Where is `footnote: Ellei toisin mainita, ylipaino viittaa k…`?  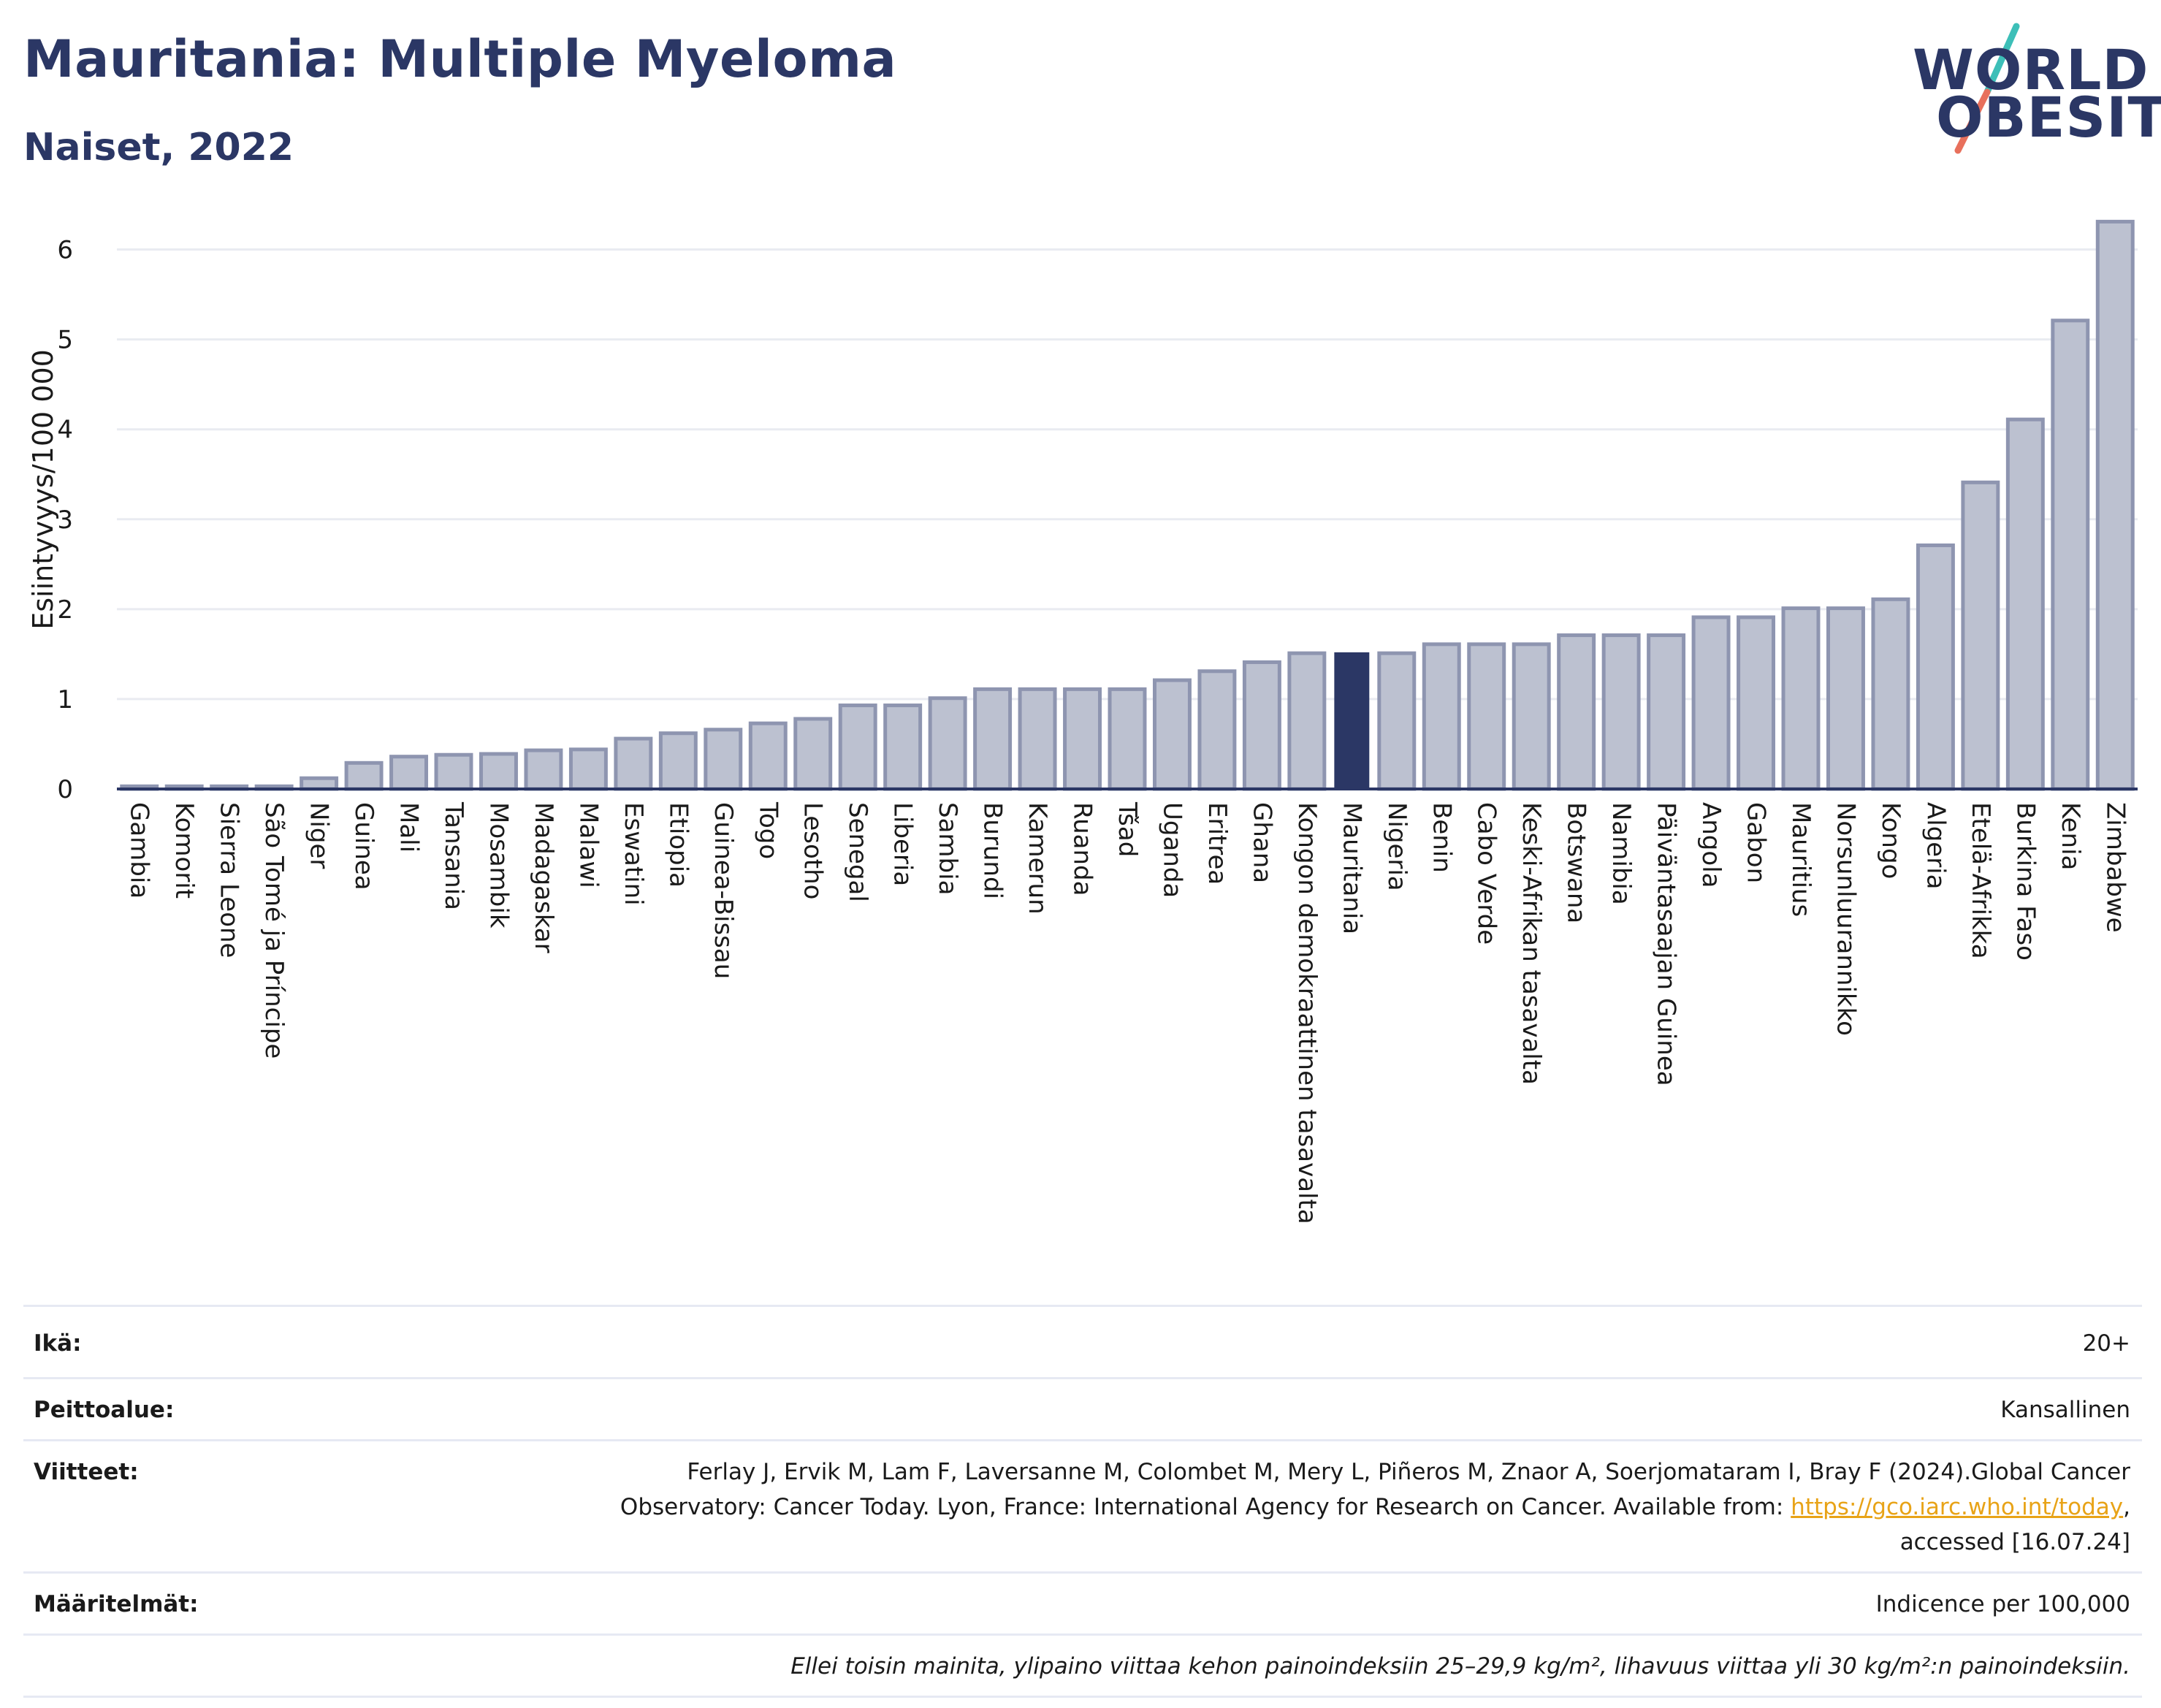
footnote: Ellei toisin mainita, ylipaino viittaa k… is located at coordinates (1460, 1667).